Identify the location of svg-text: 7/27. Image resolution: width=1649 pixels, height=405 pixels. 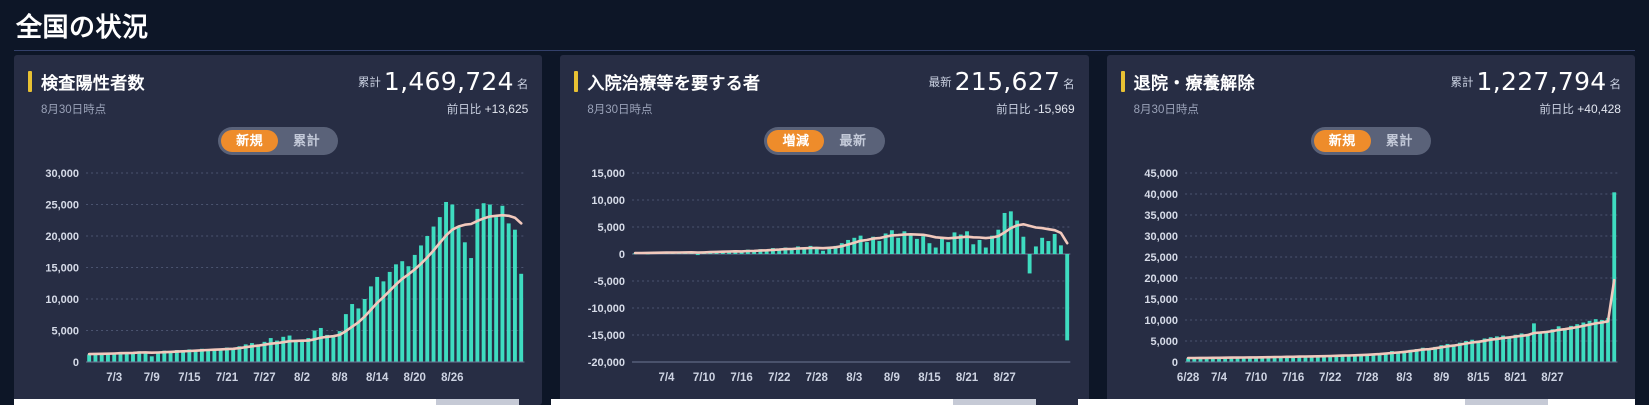
(264, 378).